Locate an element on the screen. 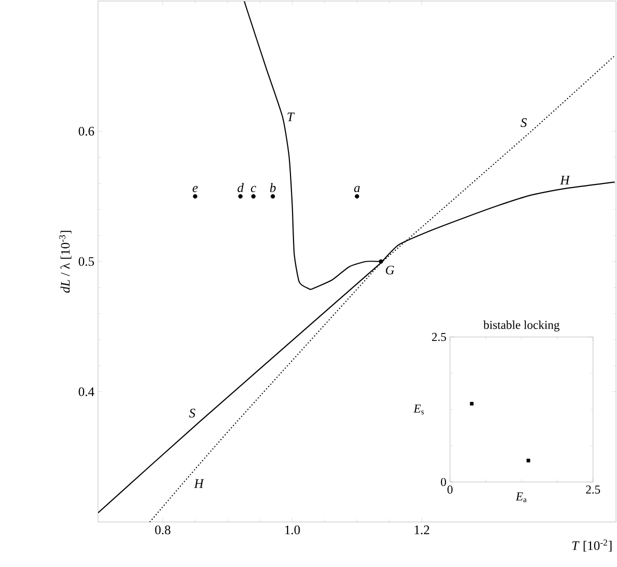 Image resolution: width=617 pixels, height=567 pixels. x-axis-title: T [10$^{-2}$] is located at coordinates (592, 546).